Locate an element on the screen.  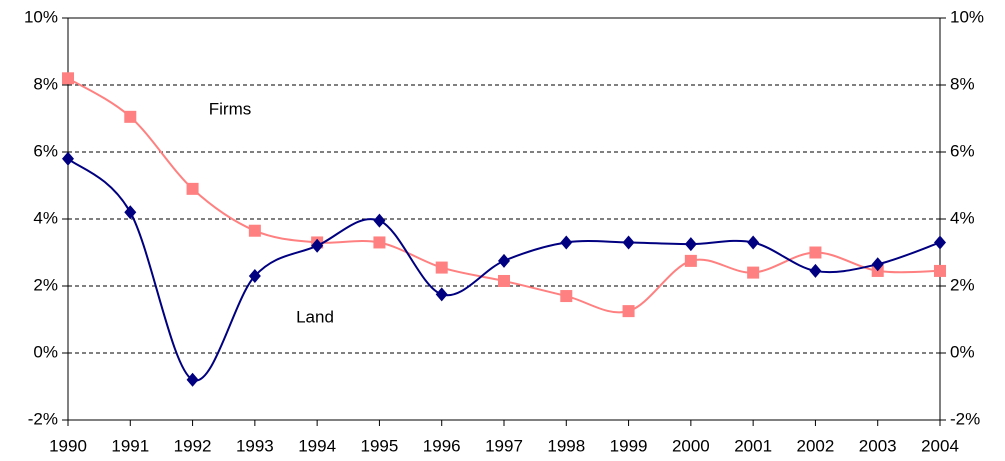
x-tick-label: 1993 is located at coordinates (255, 445).